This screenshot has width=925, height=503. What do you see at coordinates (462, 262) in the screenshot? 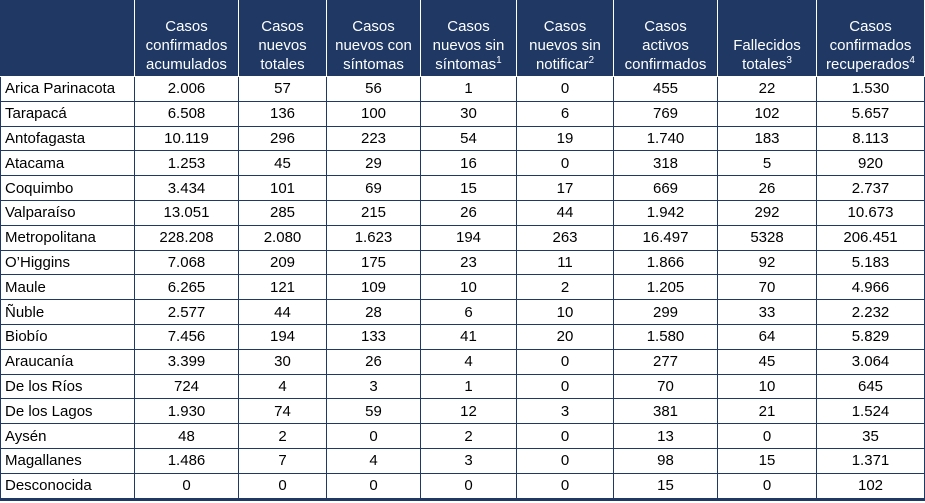
I see `table-row: O’Higgins 7.068 209 175 23 11 1.866 92 5.183` at bounding box center [462, 262].